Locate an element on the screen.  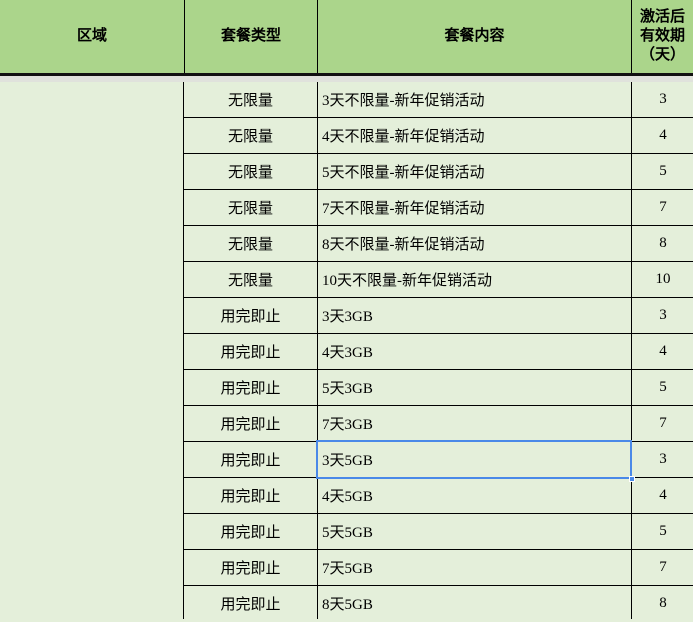
package-content-cell: 7天不限量-新年促销活动 is located at coordinates (474, 207).